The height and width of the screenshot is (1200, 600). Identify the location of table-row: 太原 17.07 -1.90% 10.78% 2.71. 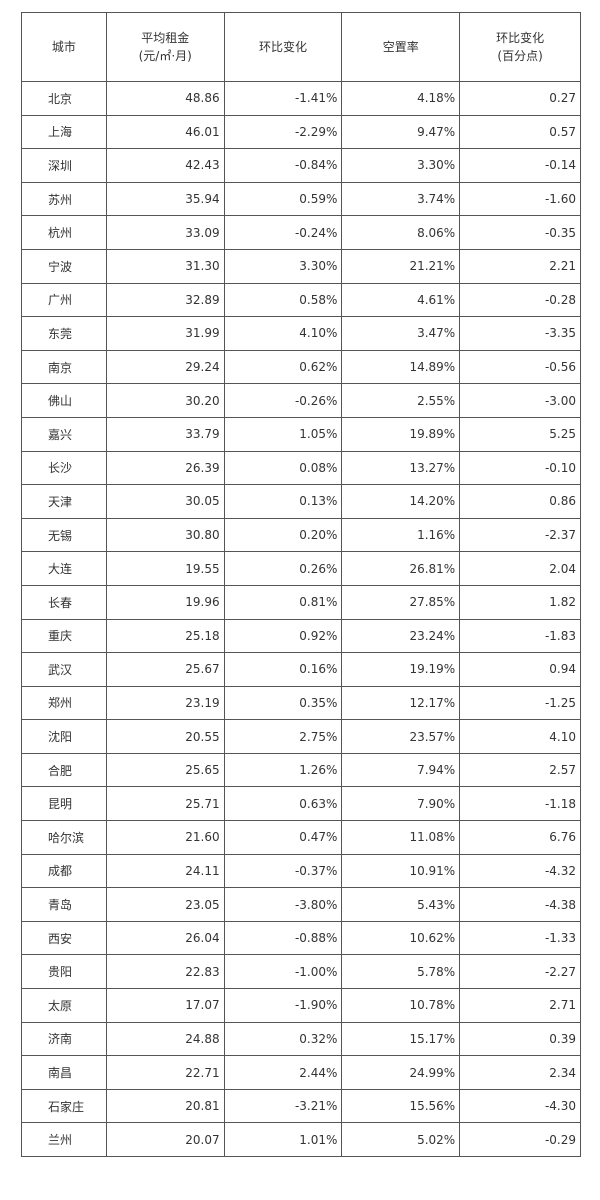
(301, 1005).